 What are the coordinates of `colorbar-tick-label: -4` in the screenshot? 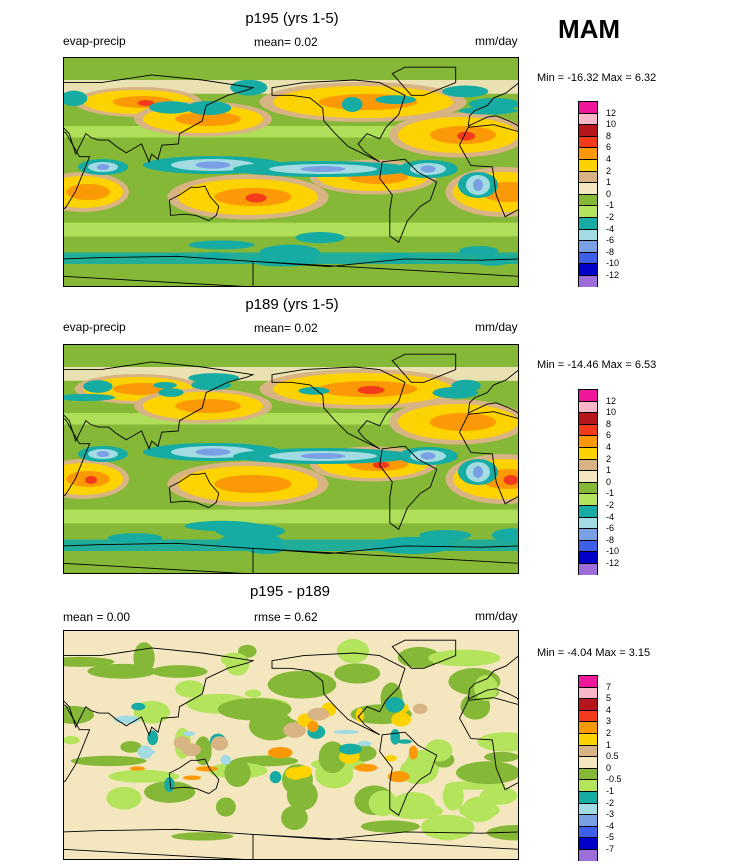 It's located at (610, 228).